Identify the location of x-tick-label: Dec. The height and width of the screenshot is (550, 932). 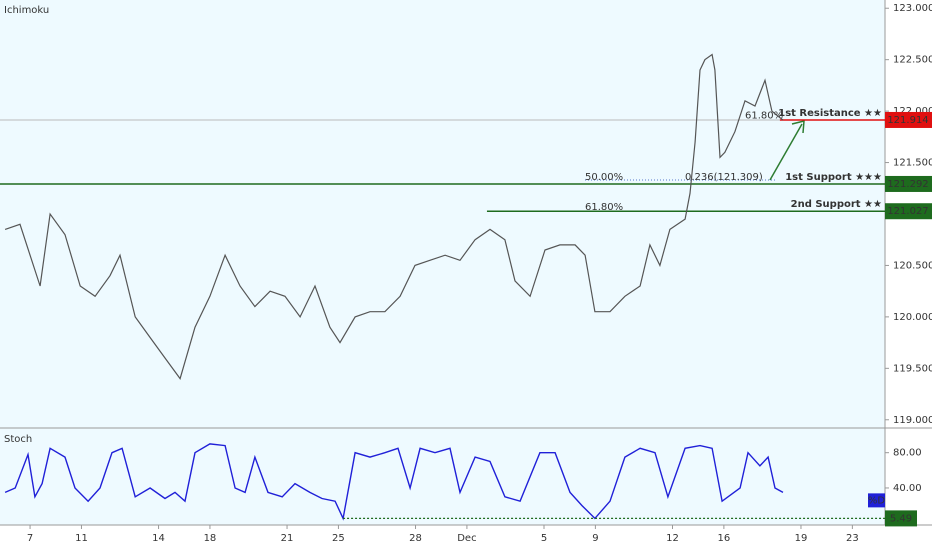
(466, 538).